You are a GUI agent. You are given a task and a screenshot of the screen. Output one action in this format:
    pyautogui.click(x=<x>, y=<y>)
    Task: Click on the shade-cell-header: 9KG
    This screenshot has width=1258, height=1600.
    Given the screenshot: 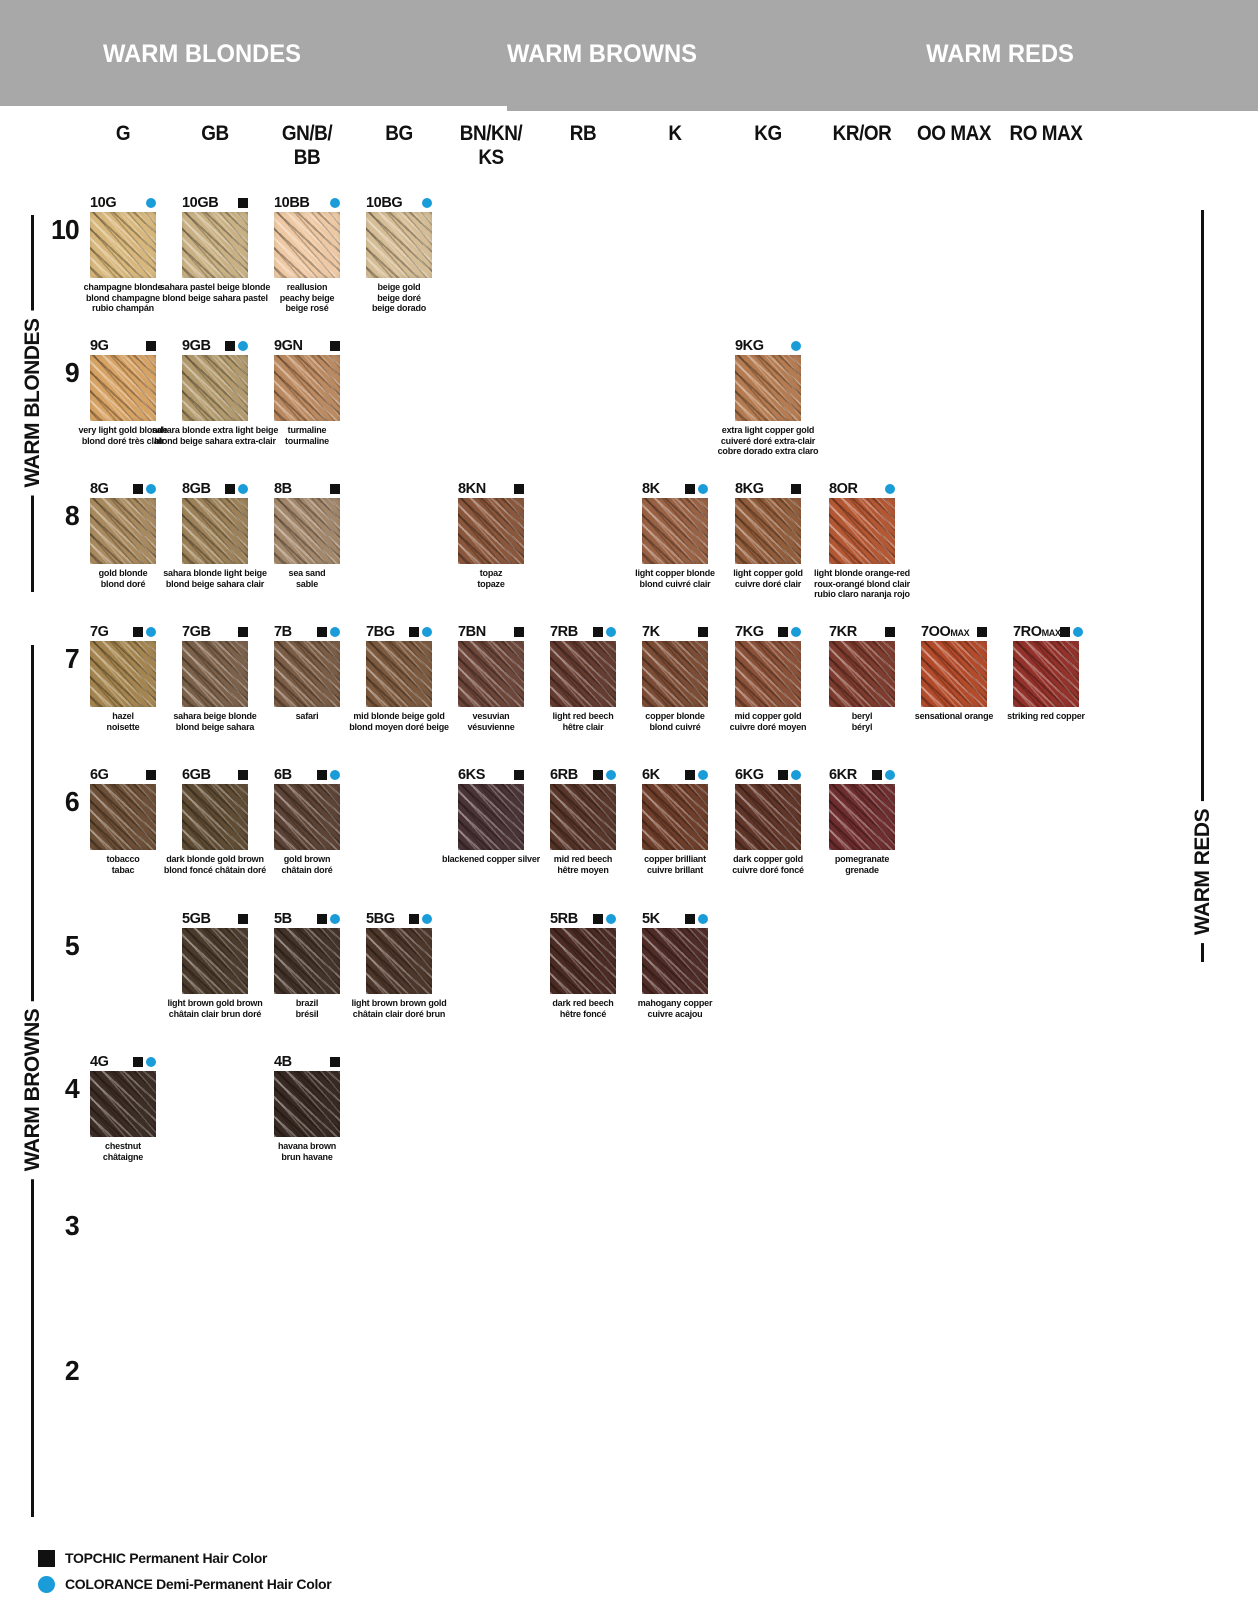 What is the action you would take?
    pyautogui.click(x=768, y=346)
    